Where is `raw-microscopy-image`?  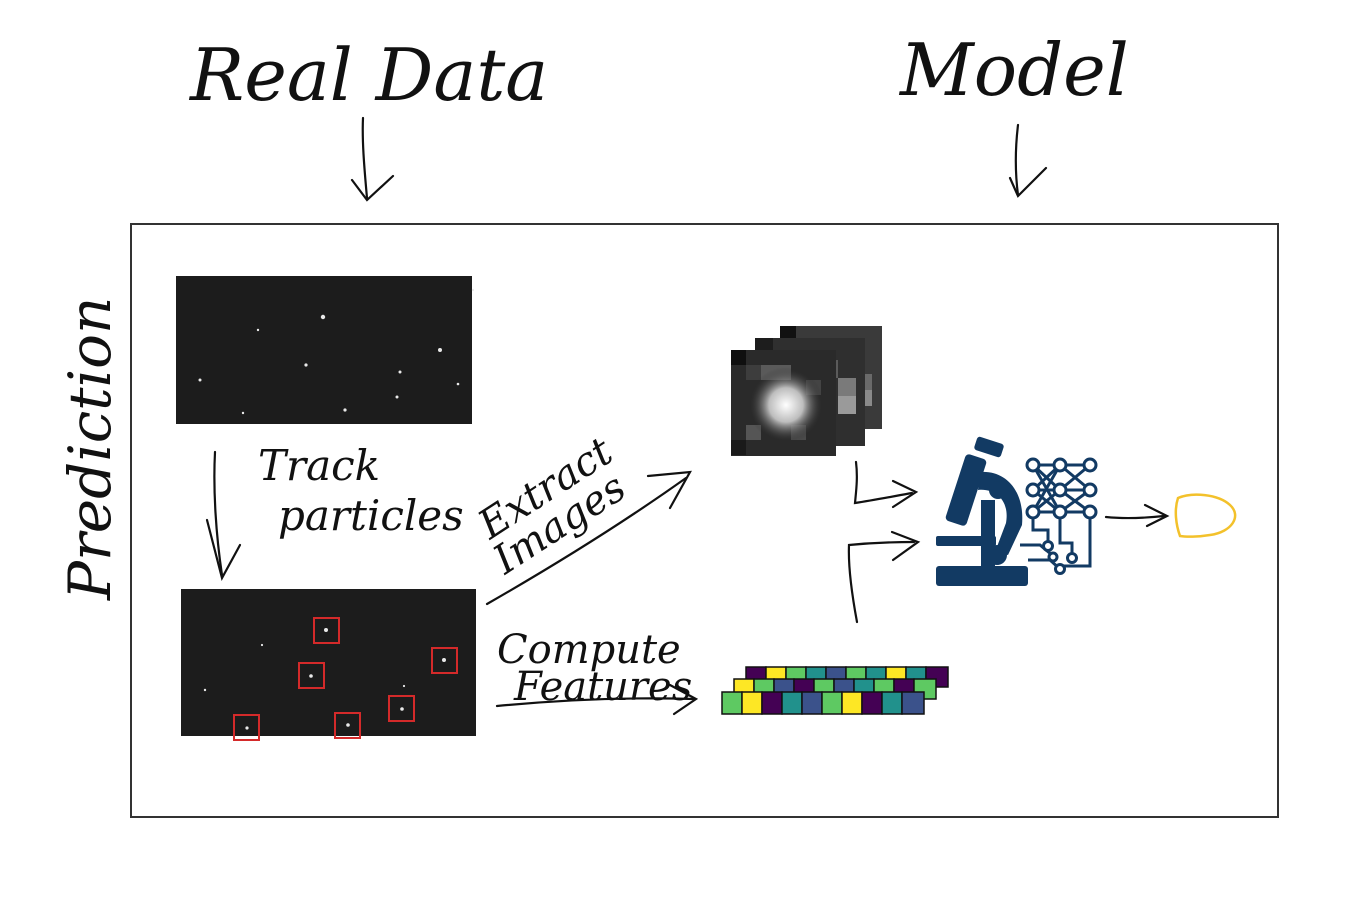
raw-microscopy-image is located at coordinates (325, 350).